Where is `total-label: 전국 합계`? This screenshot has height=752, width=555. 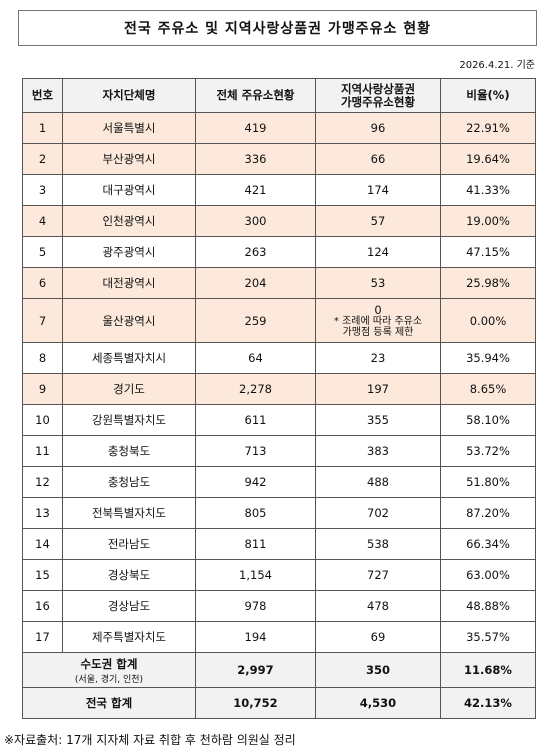
total-label: 전국 합계 is located at coordinates (109, 703).